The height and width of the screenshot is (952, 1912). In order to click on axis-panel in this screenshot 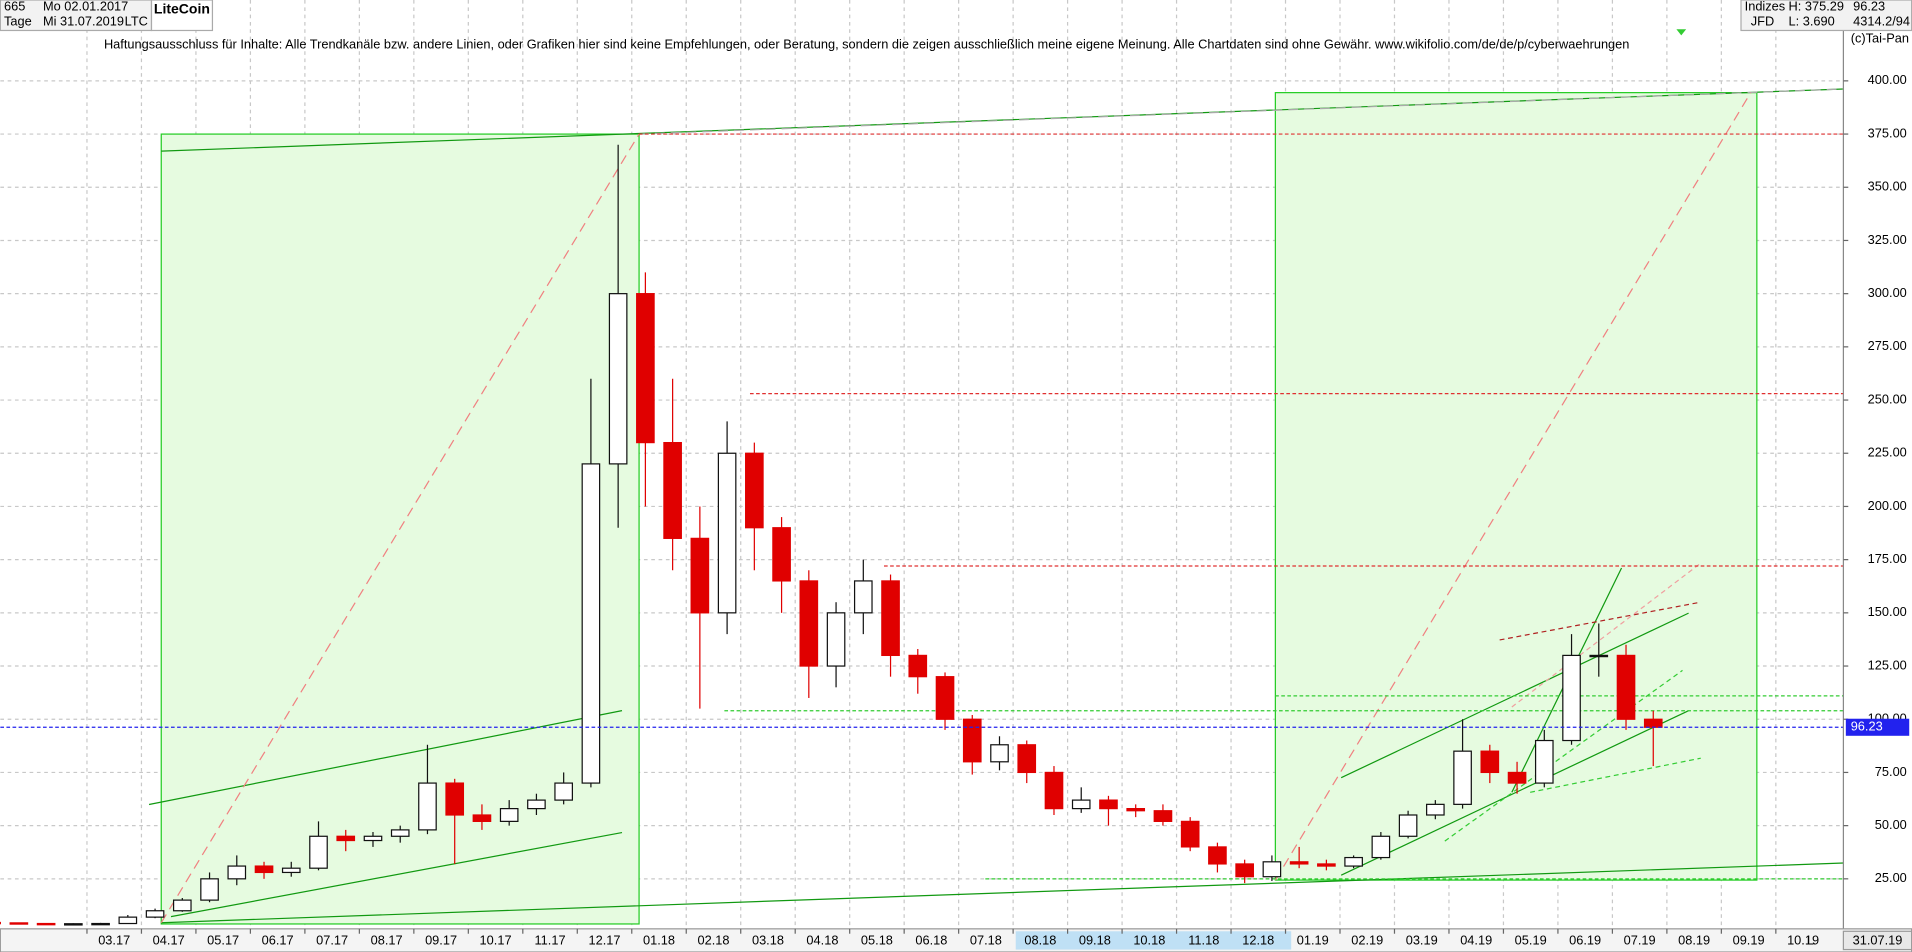, I will do `click(1877, 476)`.